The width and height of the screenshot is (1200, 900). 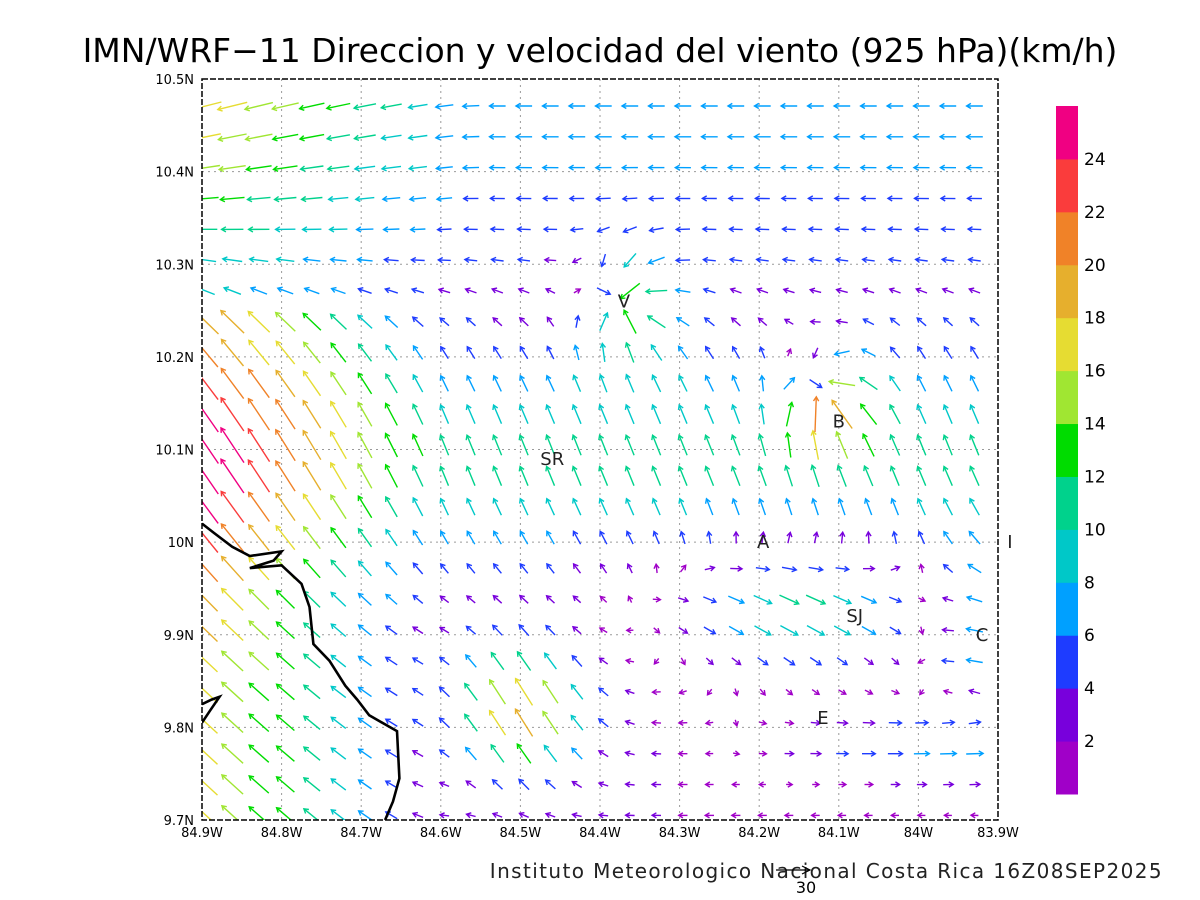 I want to click on lon-tick-label: 84.3W, so click(x=680, y=833).